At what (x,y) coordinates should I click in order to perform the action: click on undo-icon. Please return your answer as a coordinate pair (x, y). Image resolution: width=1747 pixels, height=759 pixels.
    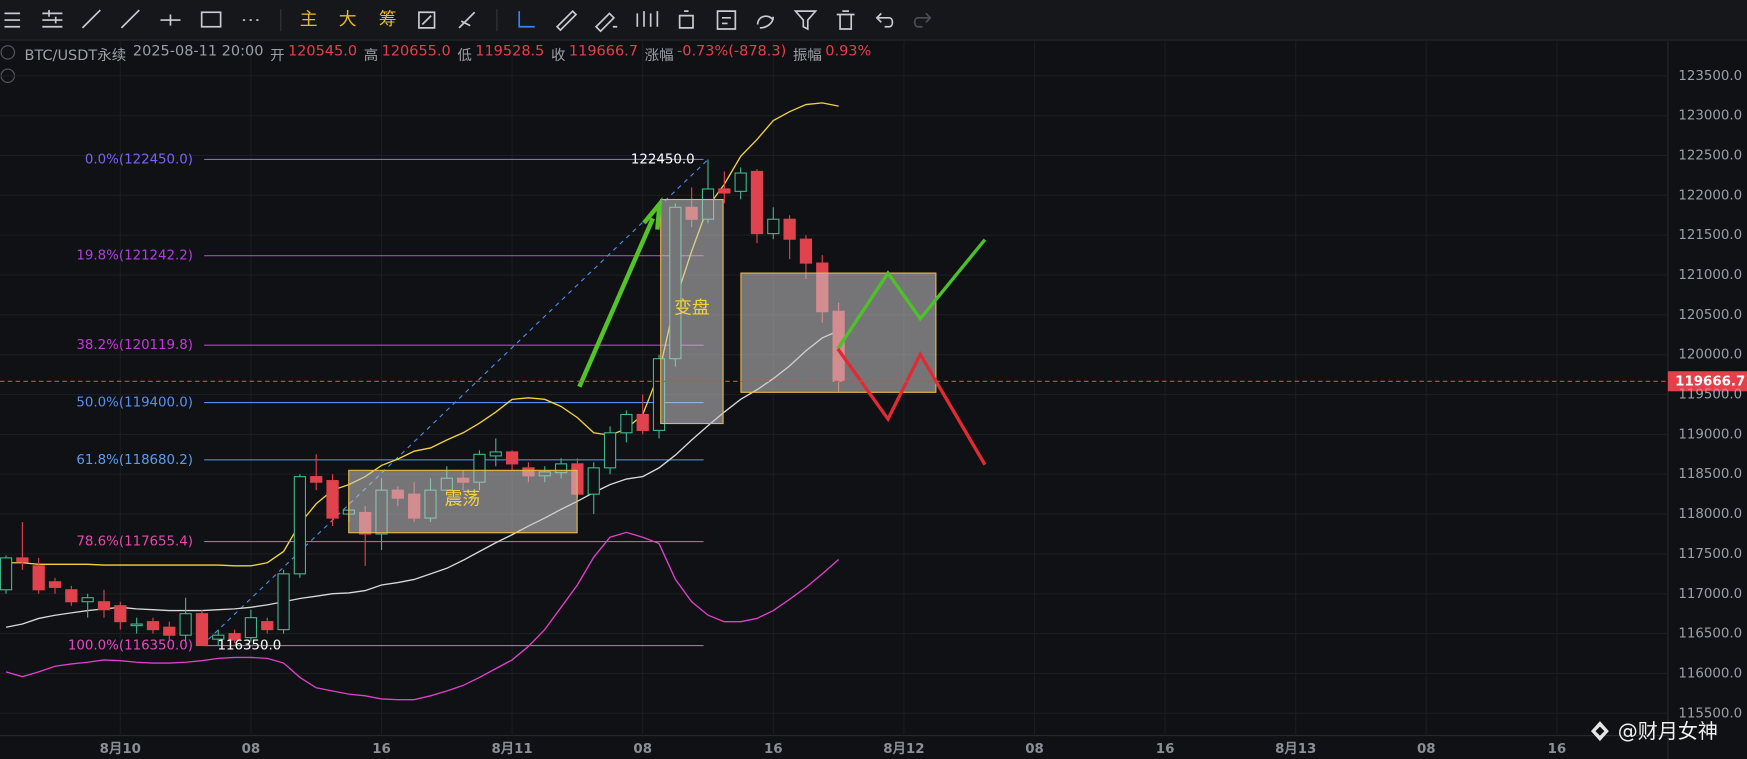
    Looking at the image, I should click on (884, 20).